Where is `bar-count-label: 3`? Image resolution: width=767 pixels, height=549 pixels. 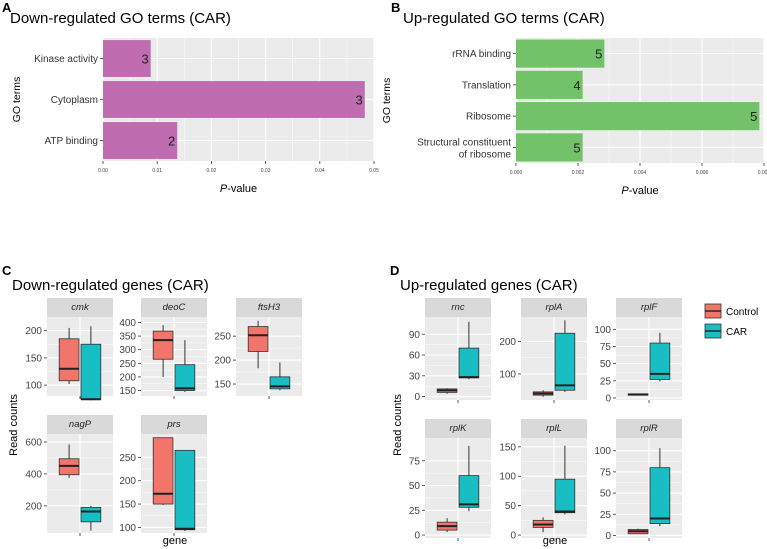
bar-count-label: 3 is located at coordinates (144, 59).